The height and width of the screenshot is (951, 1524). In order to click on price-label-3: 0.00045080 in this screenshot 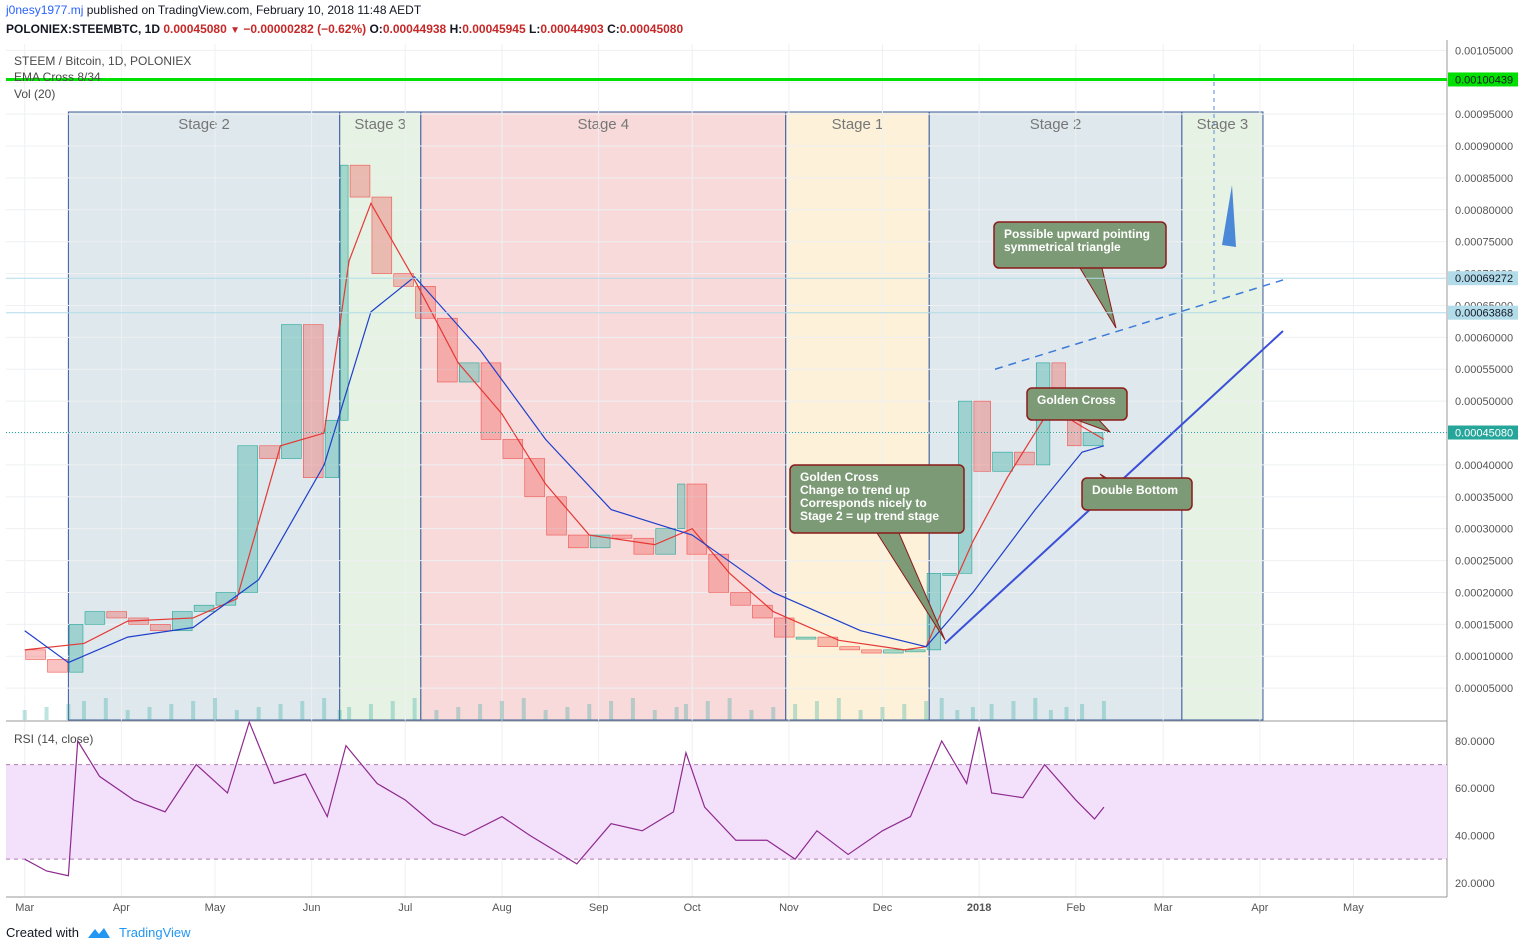, I will do `click(1484, 434)`.